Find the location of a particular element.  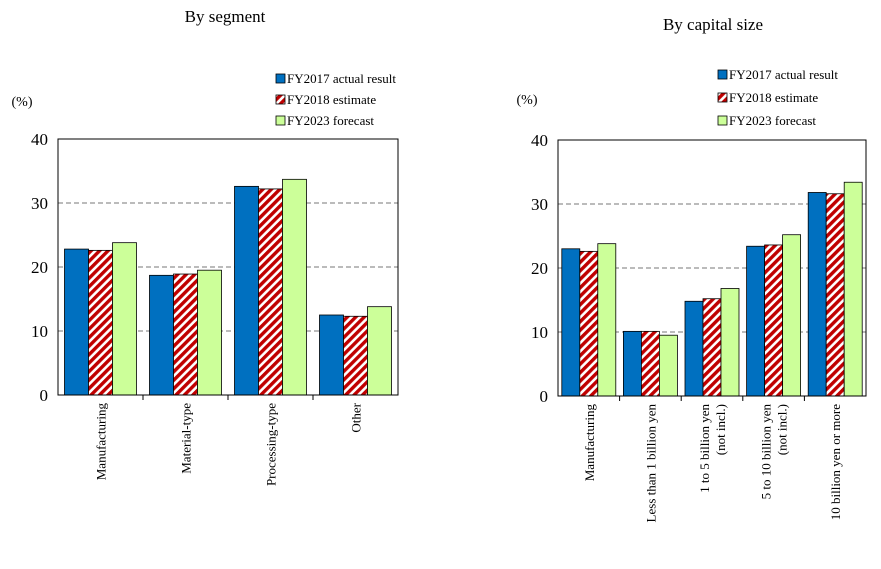

x-tick-label: 5 to 10 billion yen is located at coordinates (766, 452).